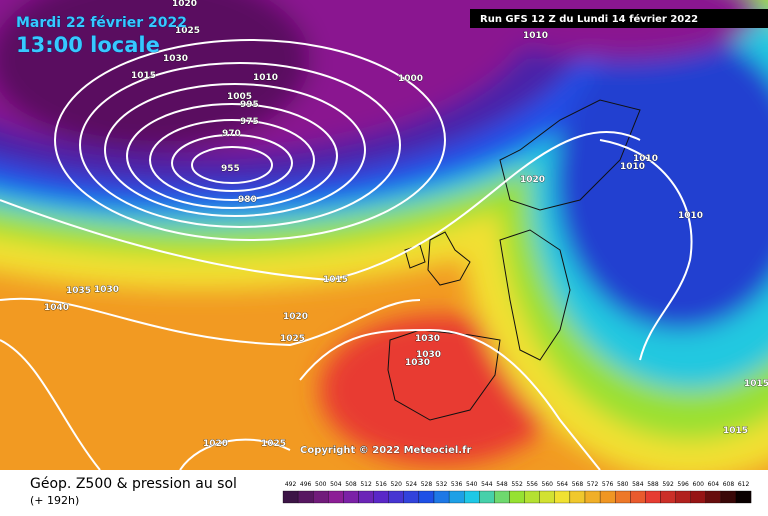 This screenshot has height=516, width=768. Describe the element at coordinates (502, 484) in the screenshot. I see `legend-label: 548` at that location.